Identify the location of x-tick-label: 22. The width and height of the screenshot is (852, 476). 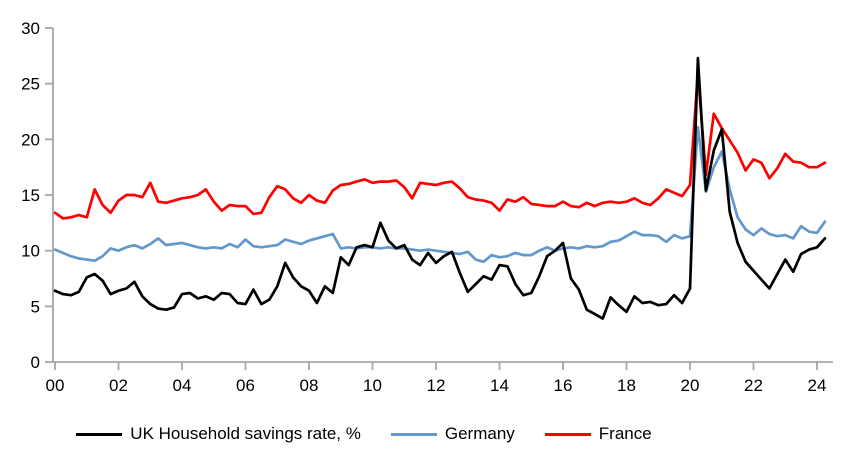
(753, 385).